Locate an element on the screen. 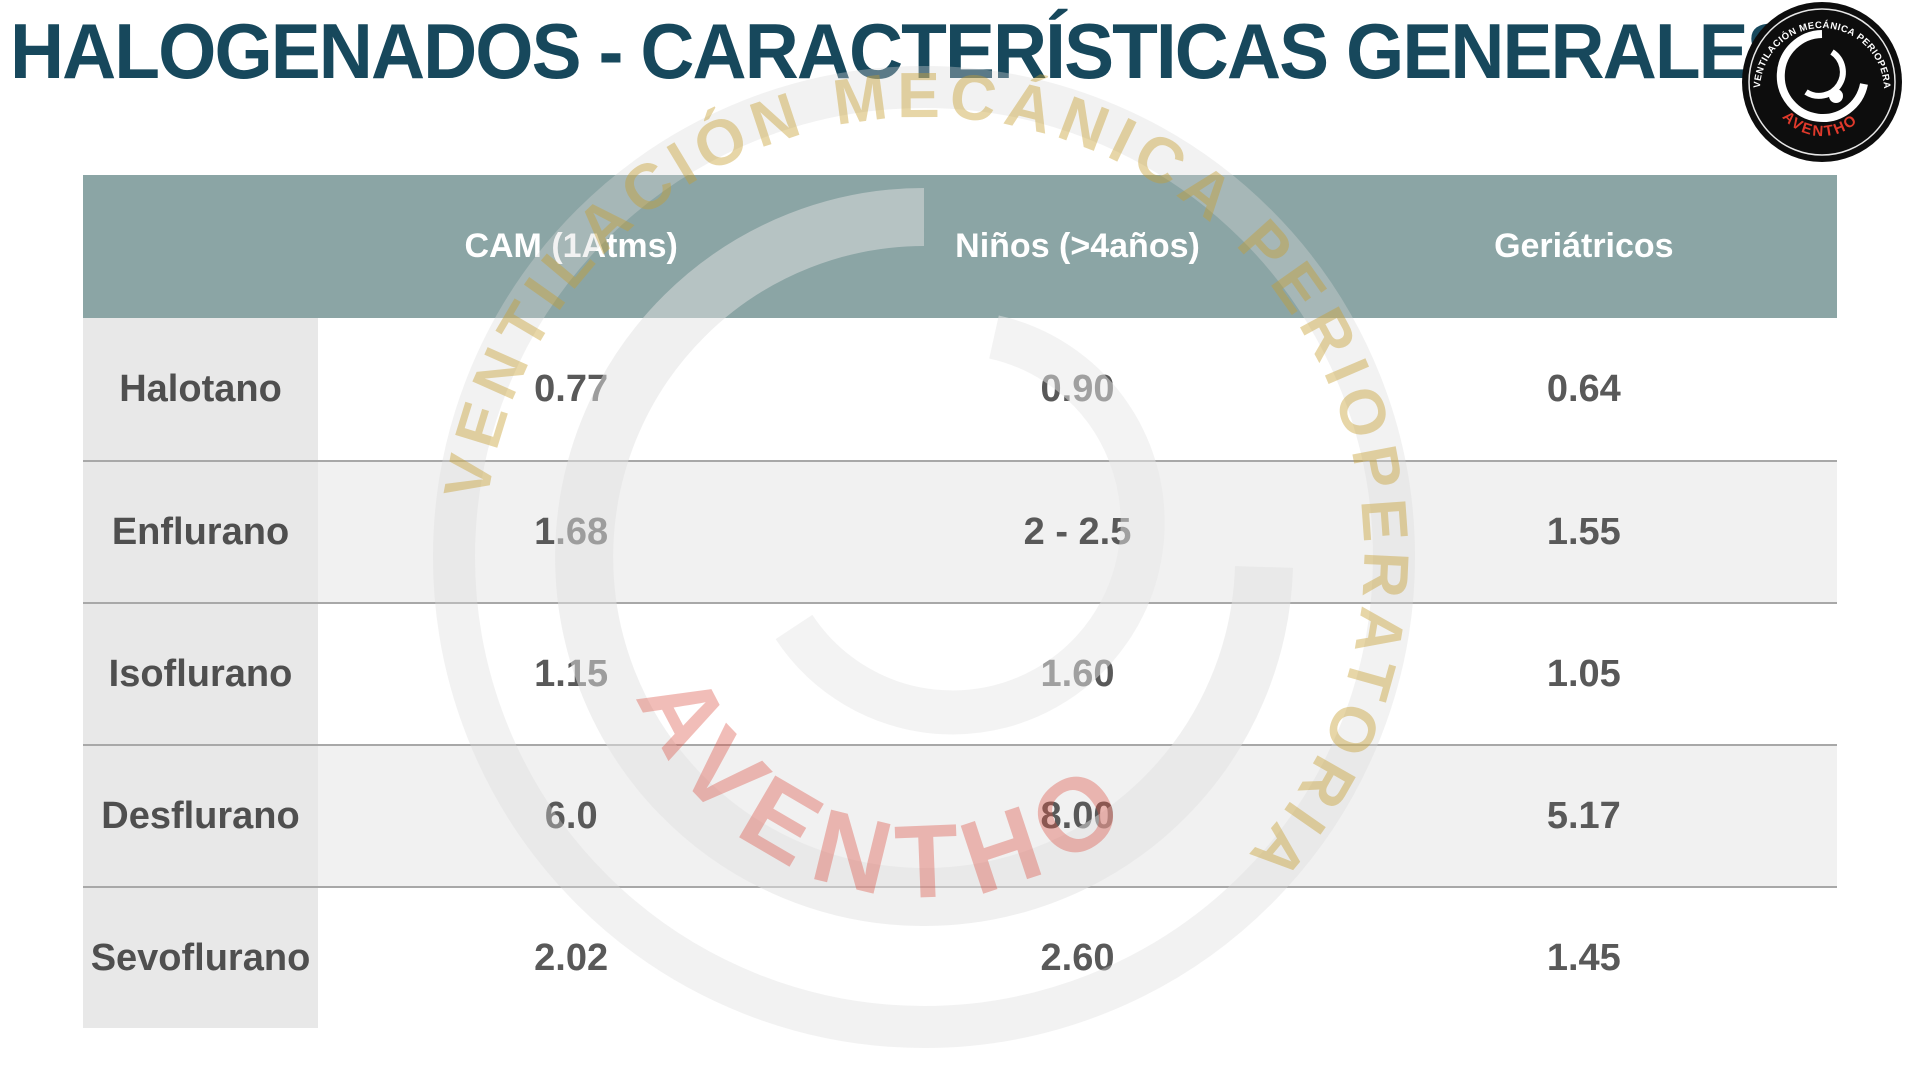 This screenshot has width=1920, height=1080. row-label: Isoflurano is located at coordinates (200, 673).